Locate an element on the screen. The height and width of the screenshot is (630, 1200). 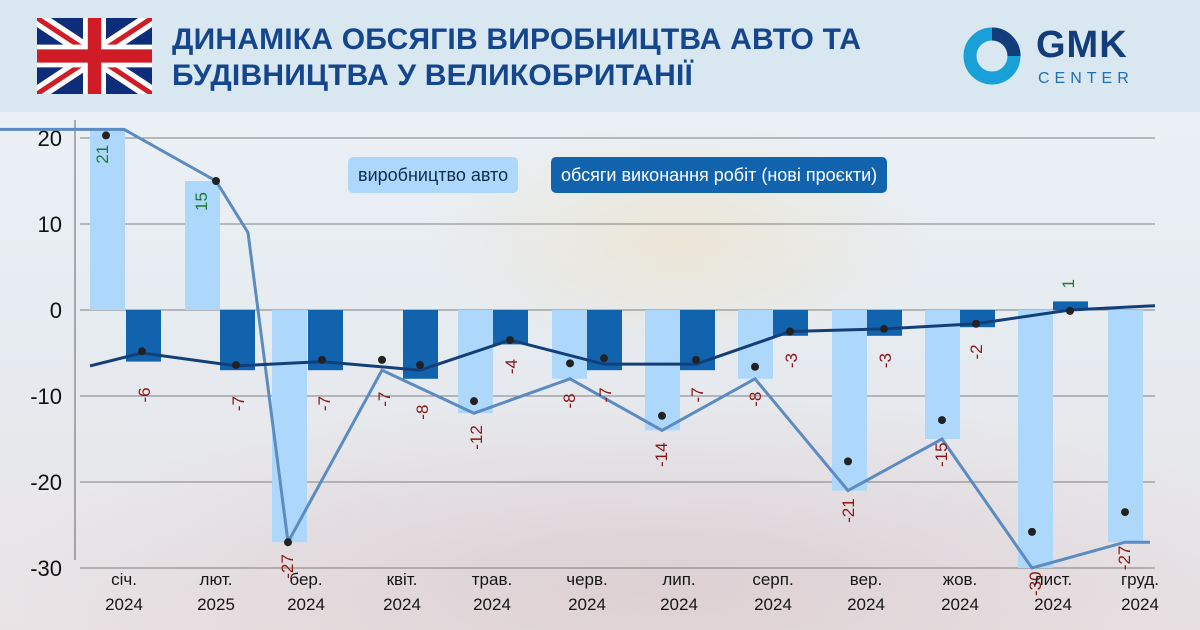
x-tick-month: жов. is located at coordinates (960, 579).